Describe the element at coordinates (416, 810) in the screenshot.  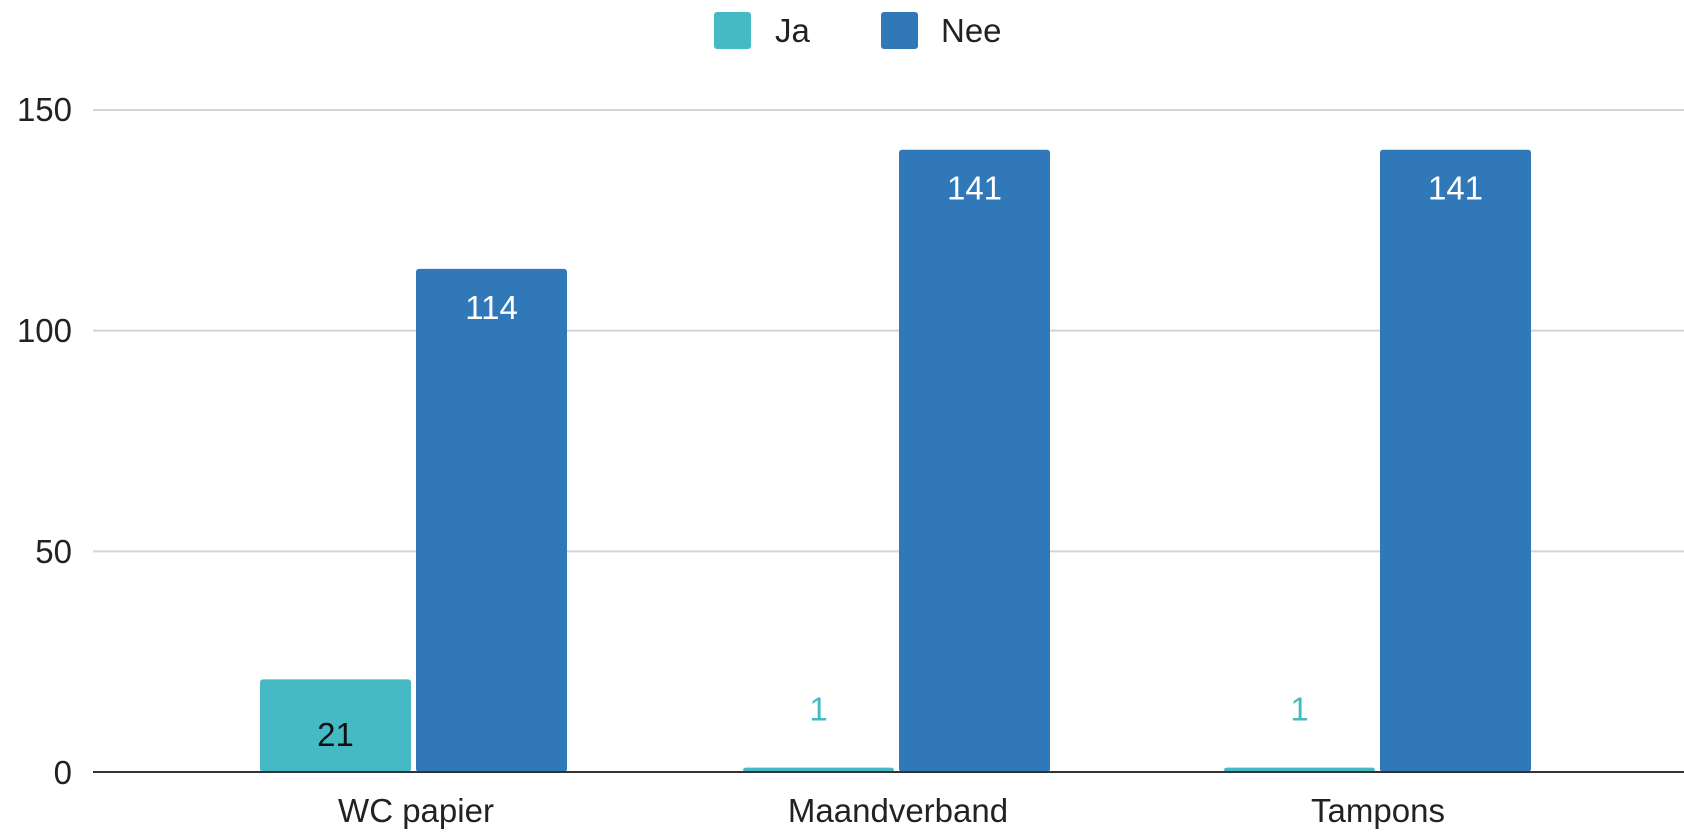
I see `x-tick-label-wc-papier: WC papier` at that location.